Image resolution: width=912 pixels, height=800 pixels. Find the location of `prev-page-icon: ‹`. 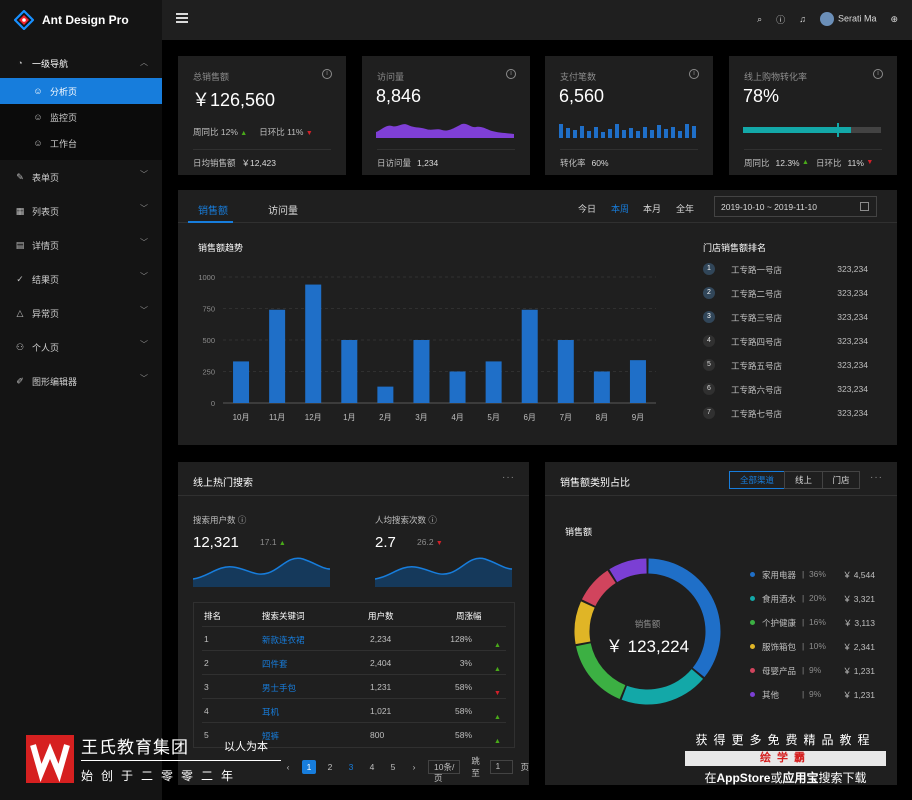

prev-page-icon: ‹ is located at coordinates (288, 767).